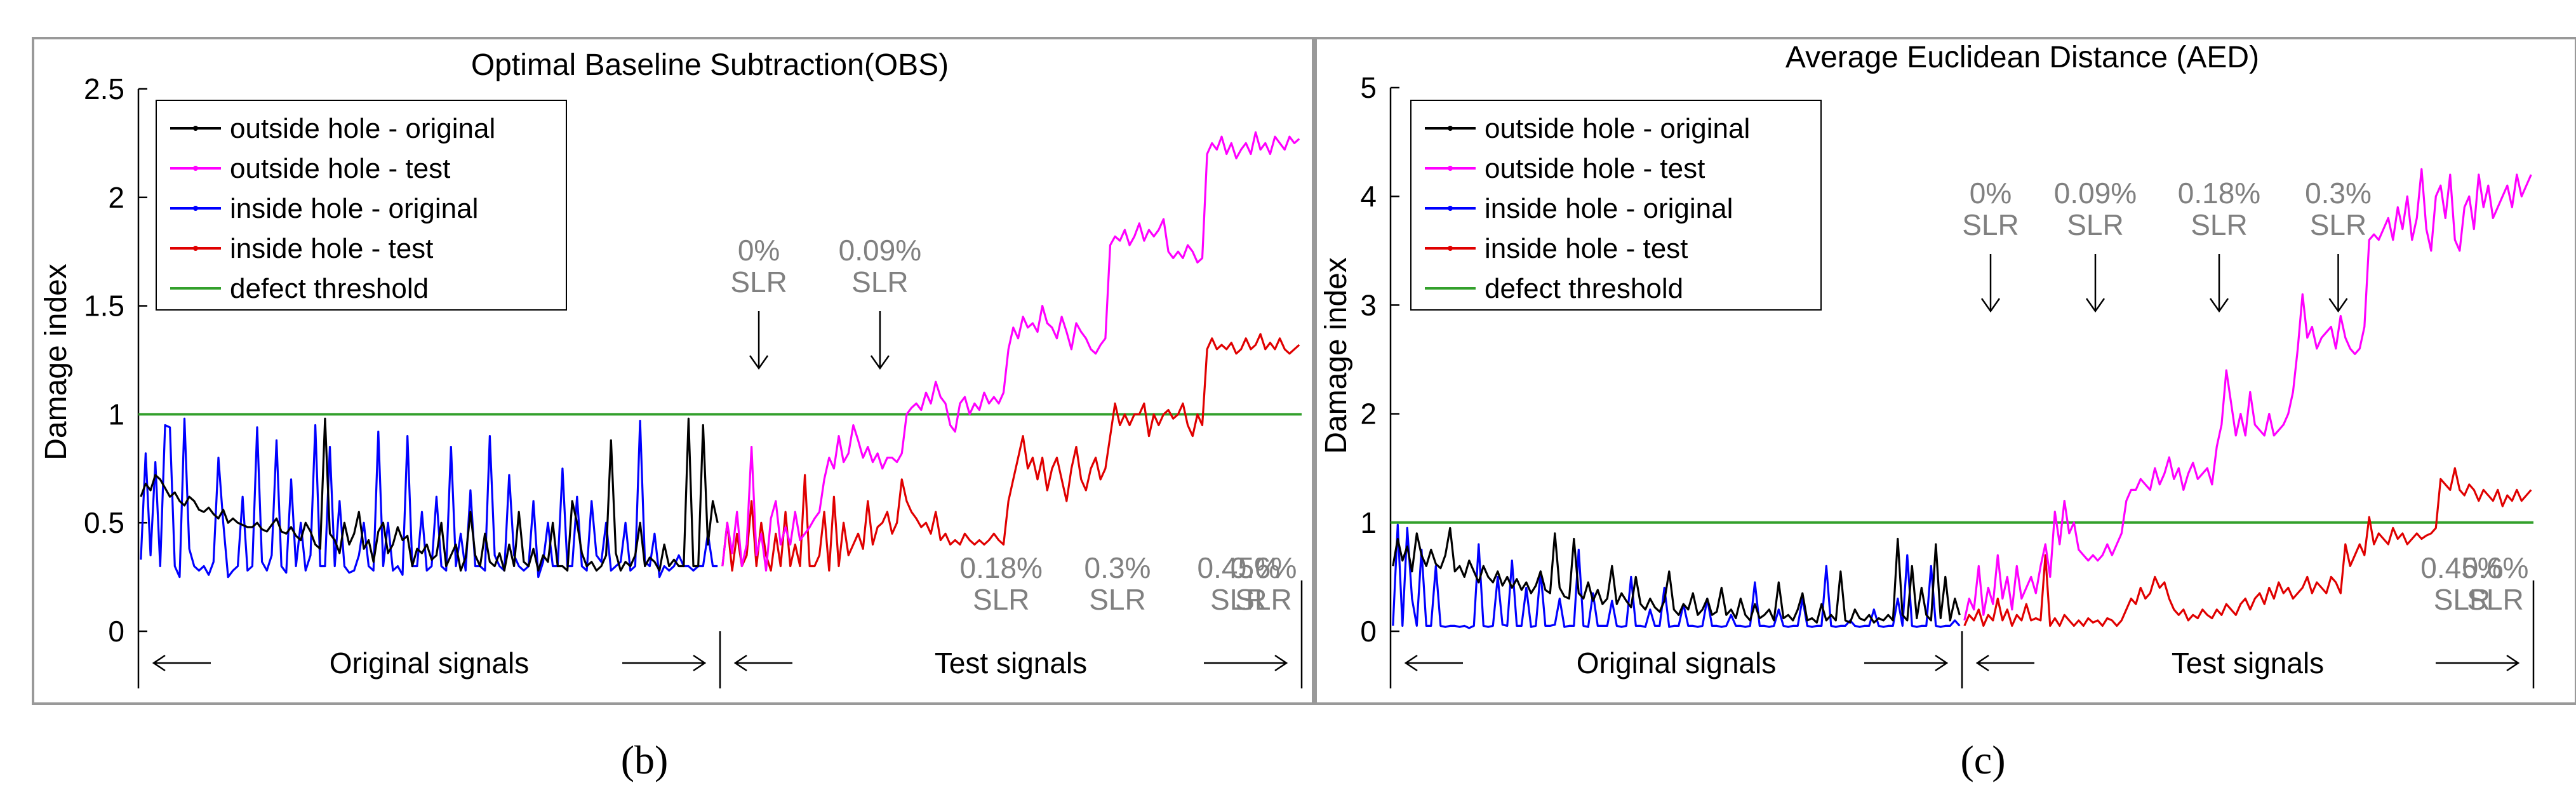 Image resolution: width=2576 pixels, height=804 pixels. I want to click on panel-c-slr-annotation: 0%, so click(1991, 193).